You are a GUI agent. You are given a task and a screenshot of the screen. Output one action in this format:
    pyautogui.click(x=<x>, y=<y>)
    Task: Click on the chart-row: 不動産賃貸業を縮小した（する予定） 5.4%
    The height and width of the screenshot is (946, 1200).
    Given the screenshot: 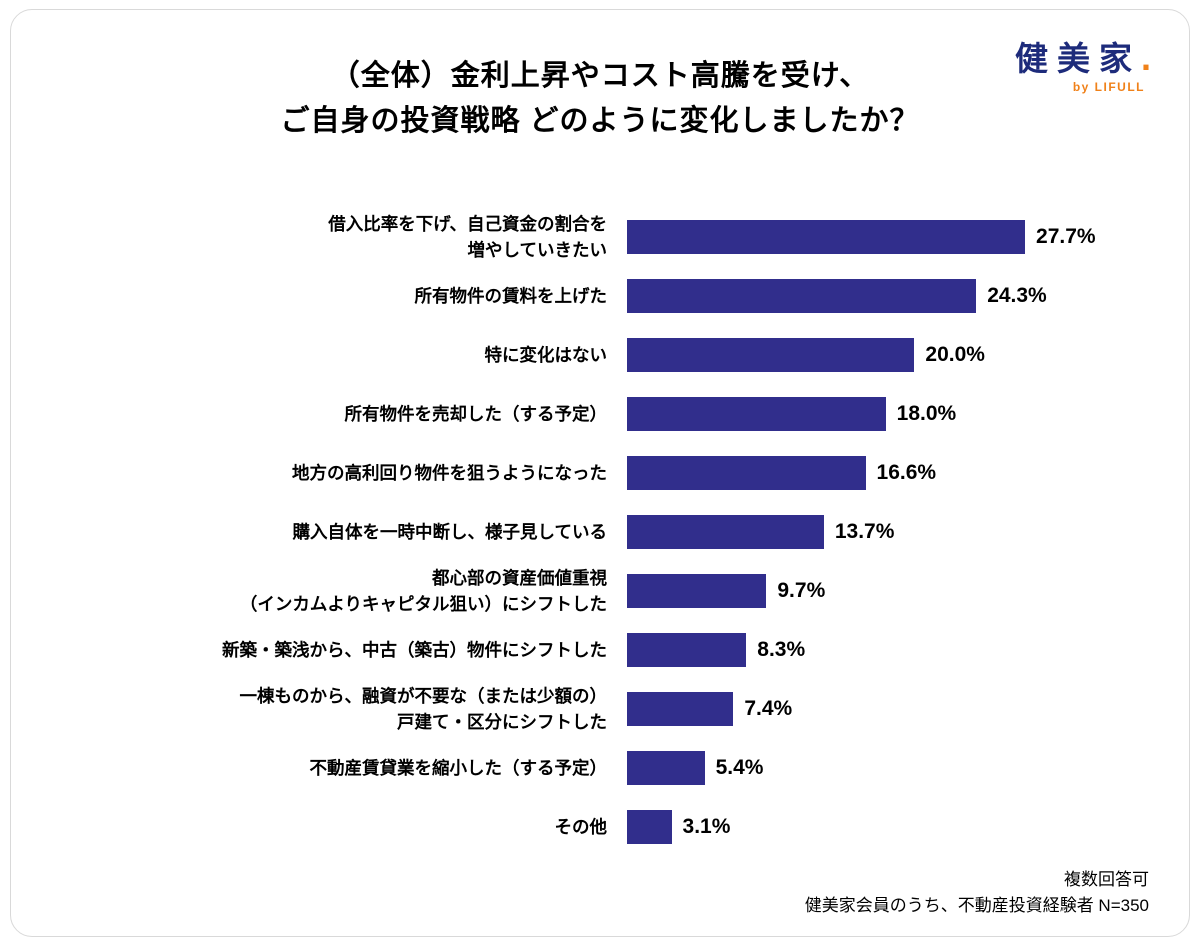 What is the action you would take?
    pyautogui.click(x=600, y=768)
    